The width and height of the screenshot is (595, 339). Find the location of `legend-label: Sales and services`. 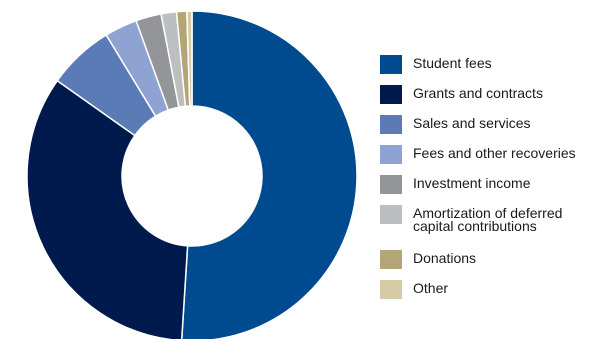

legend-label: Sales and services is located at coordinates (472, 123).